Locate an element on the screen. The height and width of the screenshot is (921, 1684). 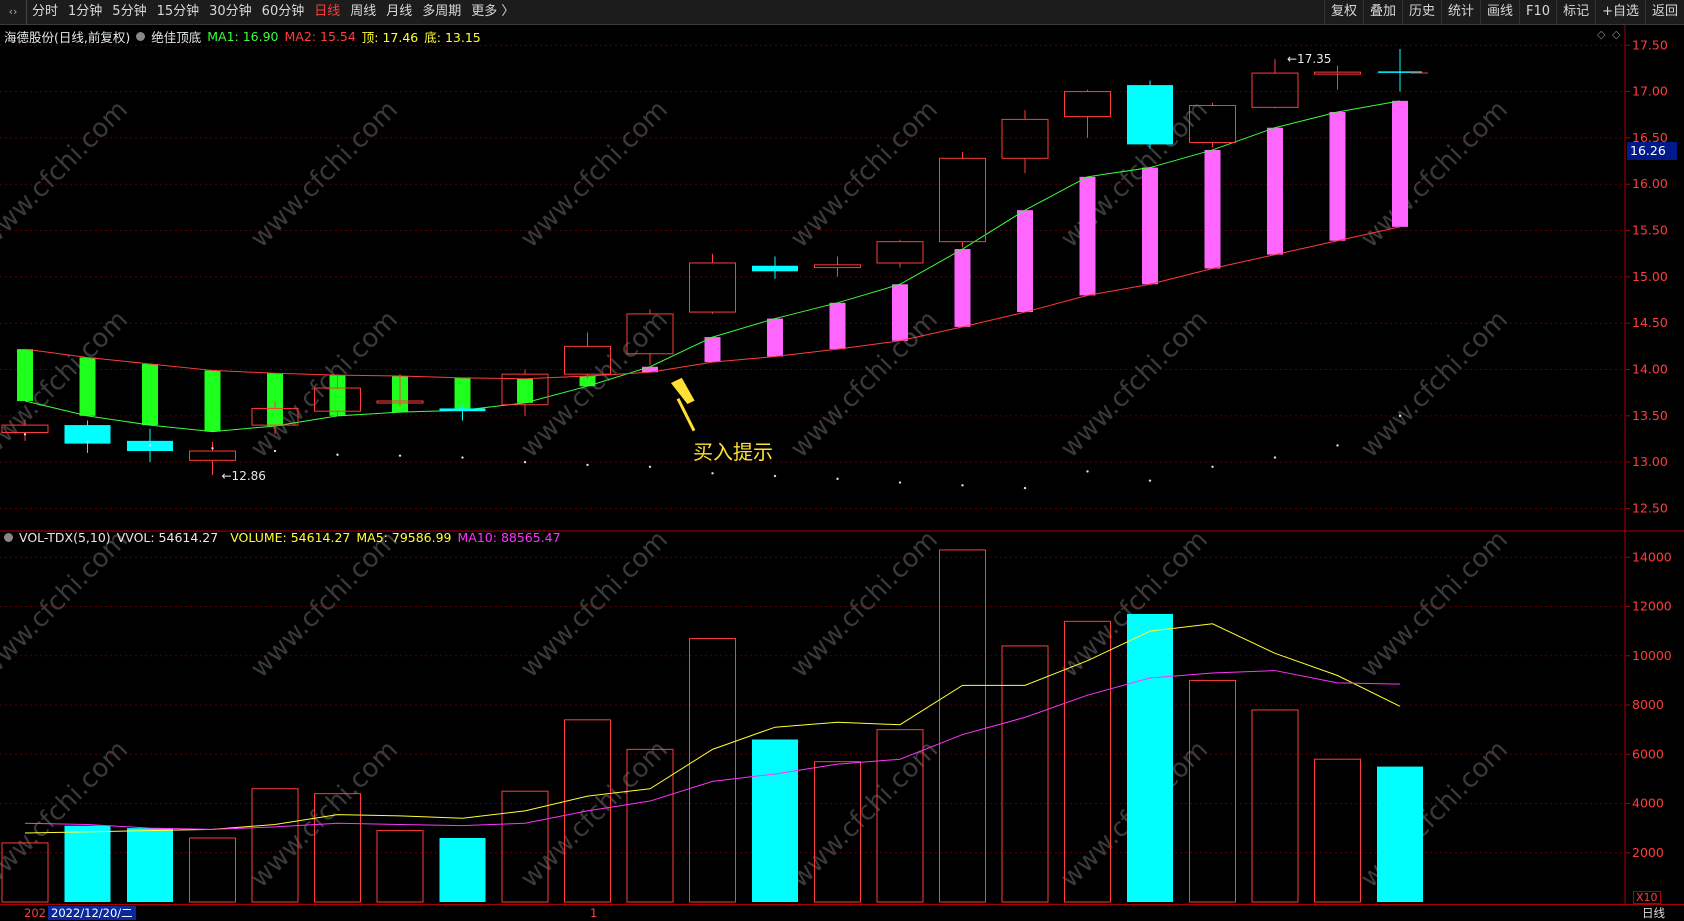
high-price-annotation: ←17.35 is located at coordinates (1309, 59).